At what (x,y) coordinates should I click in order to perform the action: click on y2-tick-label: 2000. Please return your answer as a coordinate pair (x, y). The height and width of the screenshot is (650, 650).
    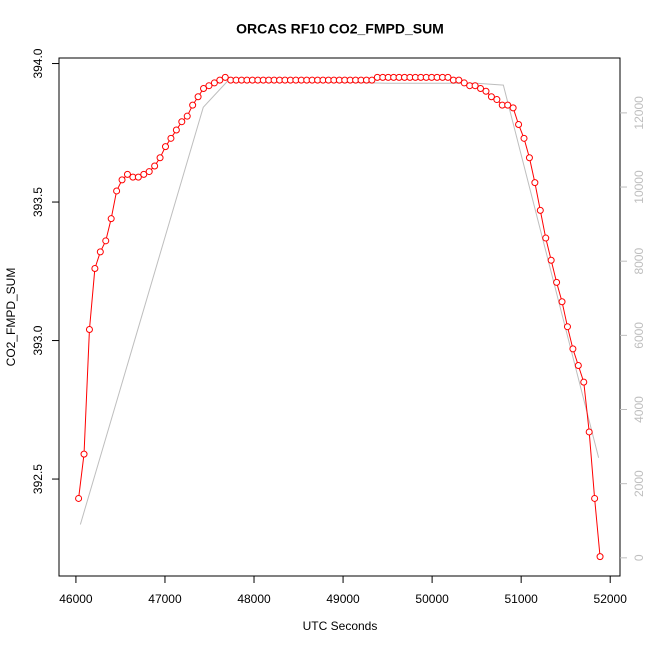
    Looking at the image, I should click on (639, 483).